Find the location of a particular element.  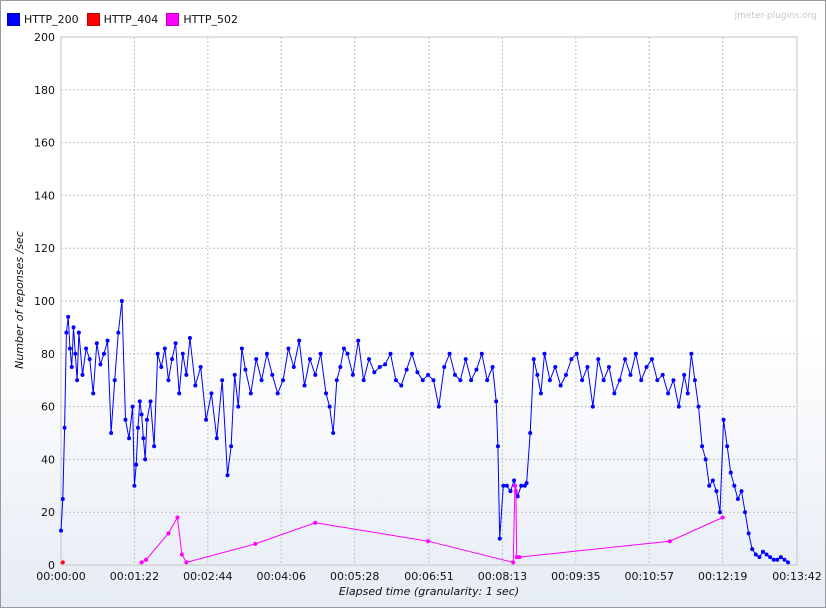

y-tick-labels: 0 20 40 60 80 100 120 140 160 180 200 is located at coordinates (44, 301).